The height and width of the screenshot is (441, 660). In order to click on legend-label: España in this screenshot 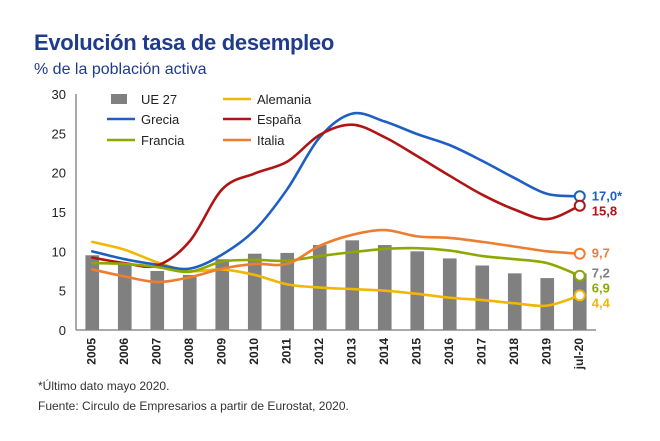, I will do `click(279, 119)`.